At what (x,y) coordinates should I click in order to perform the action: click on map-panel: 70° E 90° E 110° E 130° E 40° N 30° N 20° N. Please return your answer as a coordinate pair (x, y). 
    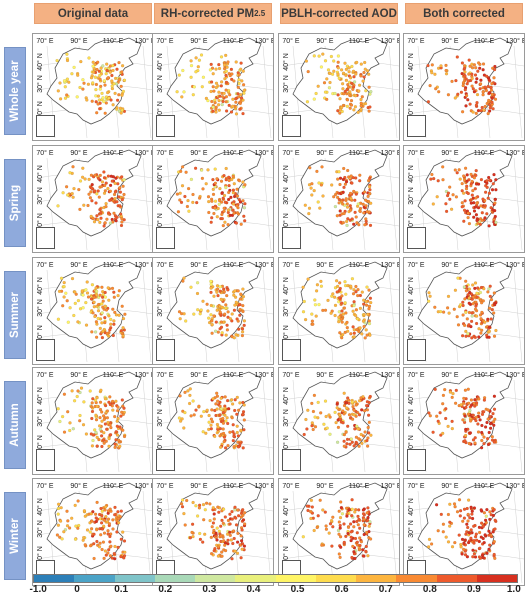
    Looking at the image, I should click on (213, 311).